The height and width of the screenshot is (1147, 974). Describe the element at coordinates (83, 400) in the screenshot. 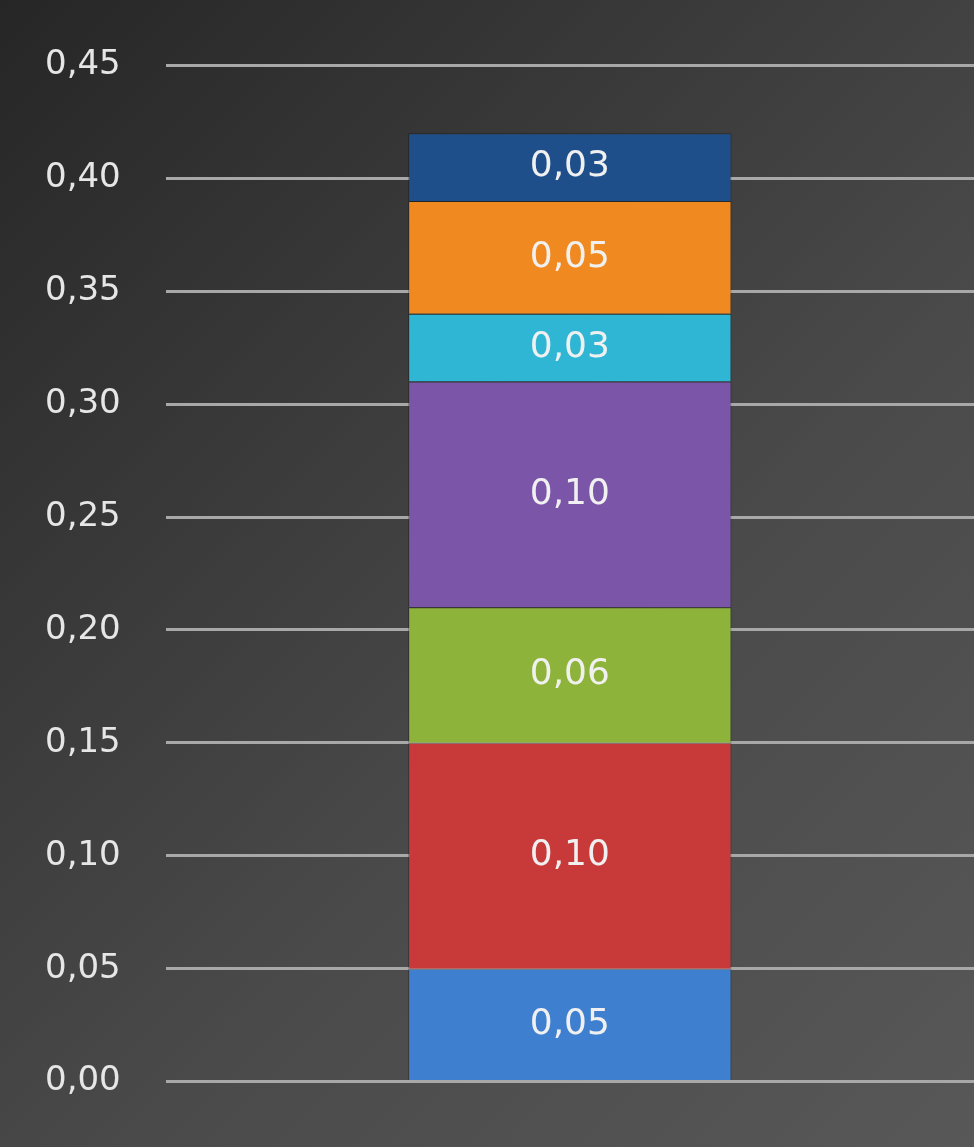

I see `y-tick-label: 0,30` at that location.